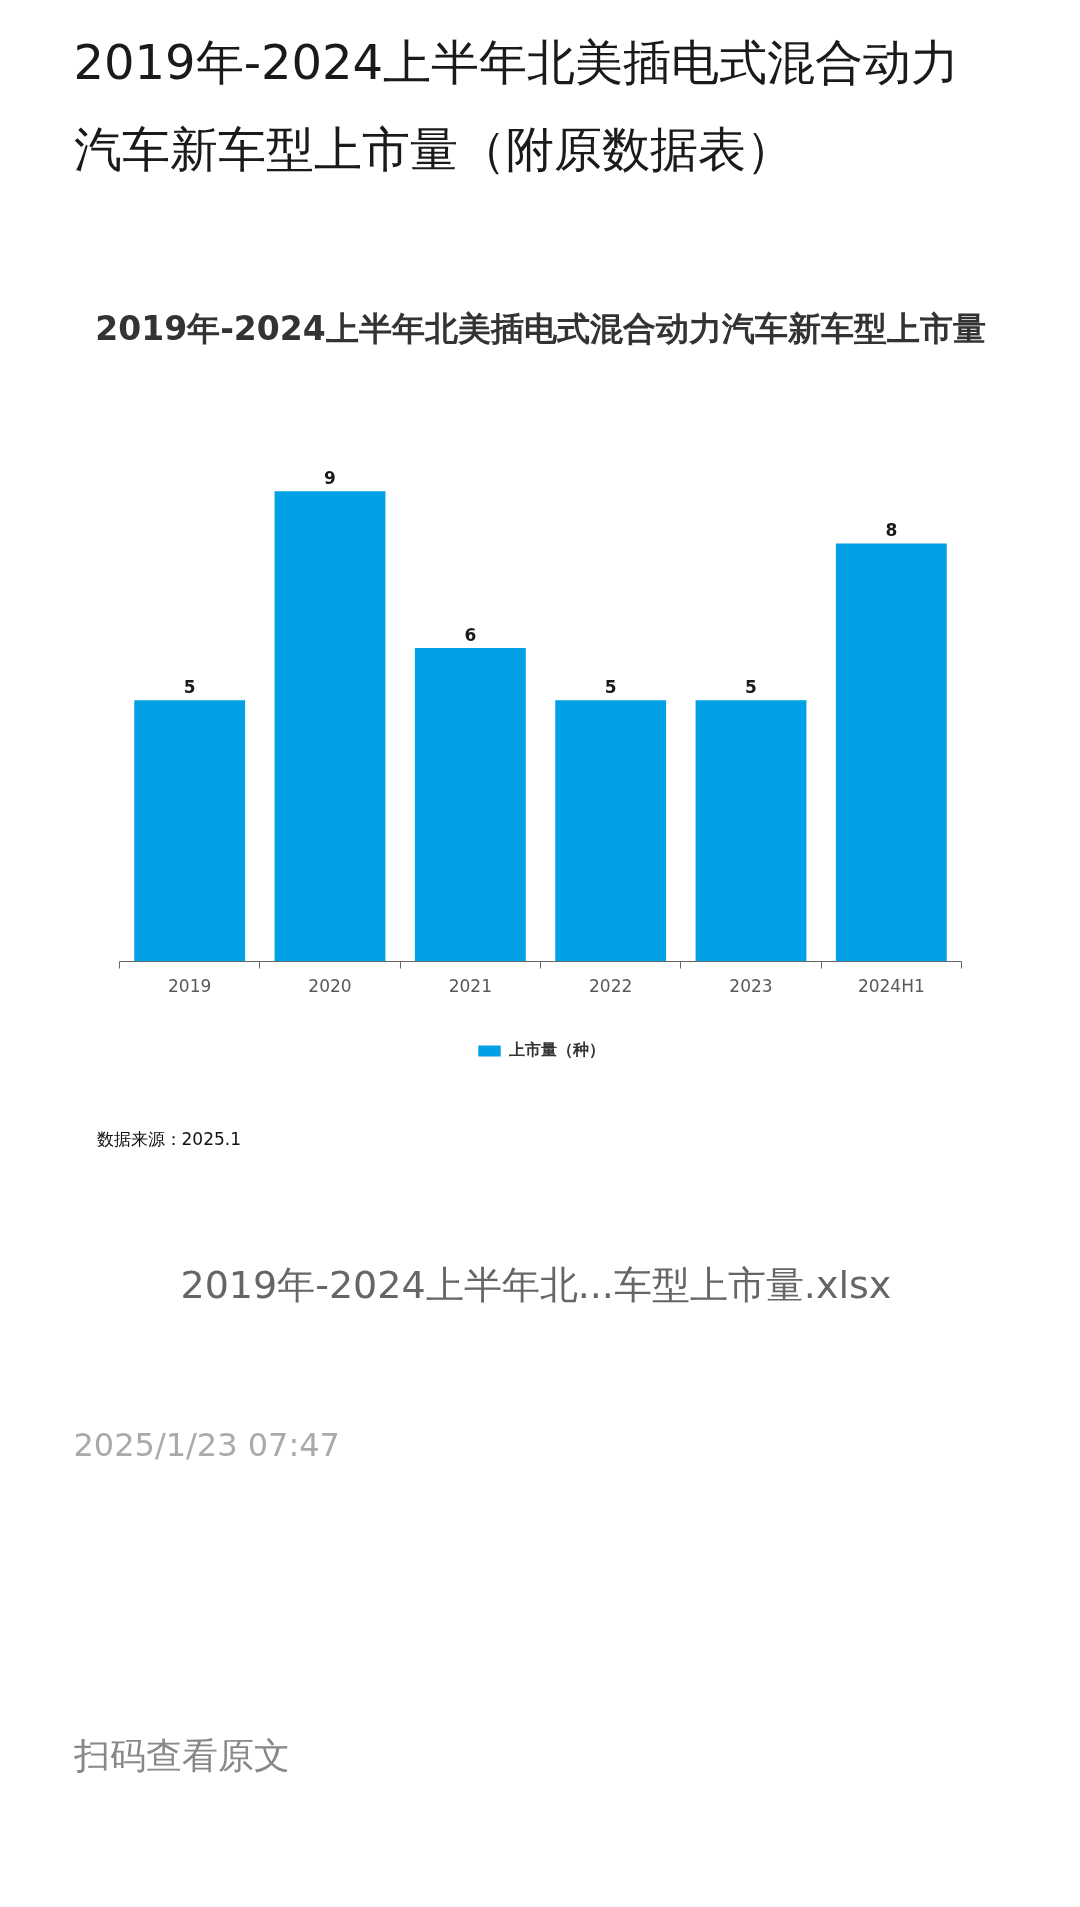  Describe the element at coordinates (611, 985) in the screenshot. I see `x-tick-label: 2022` at that location.